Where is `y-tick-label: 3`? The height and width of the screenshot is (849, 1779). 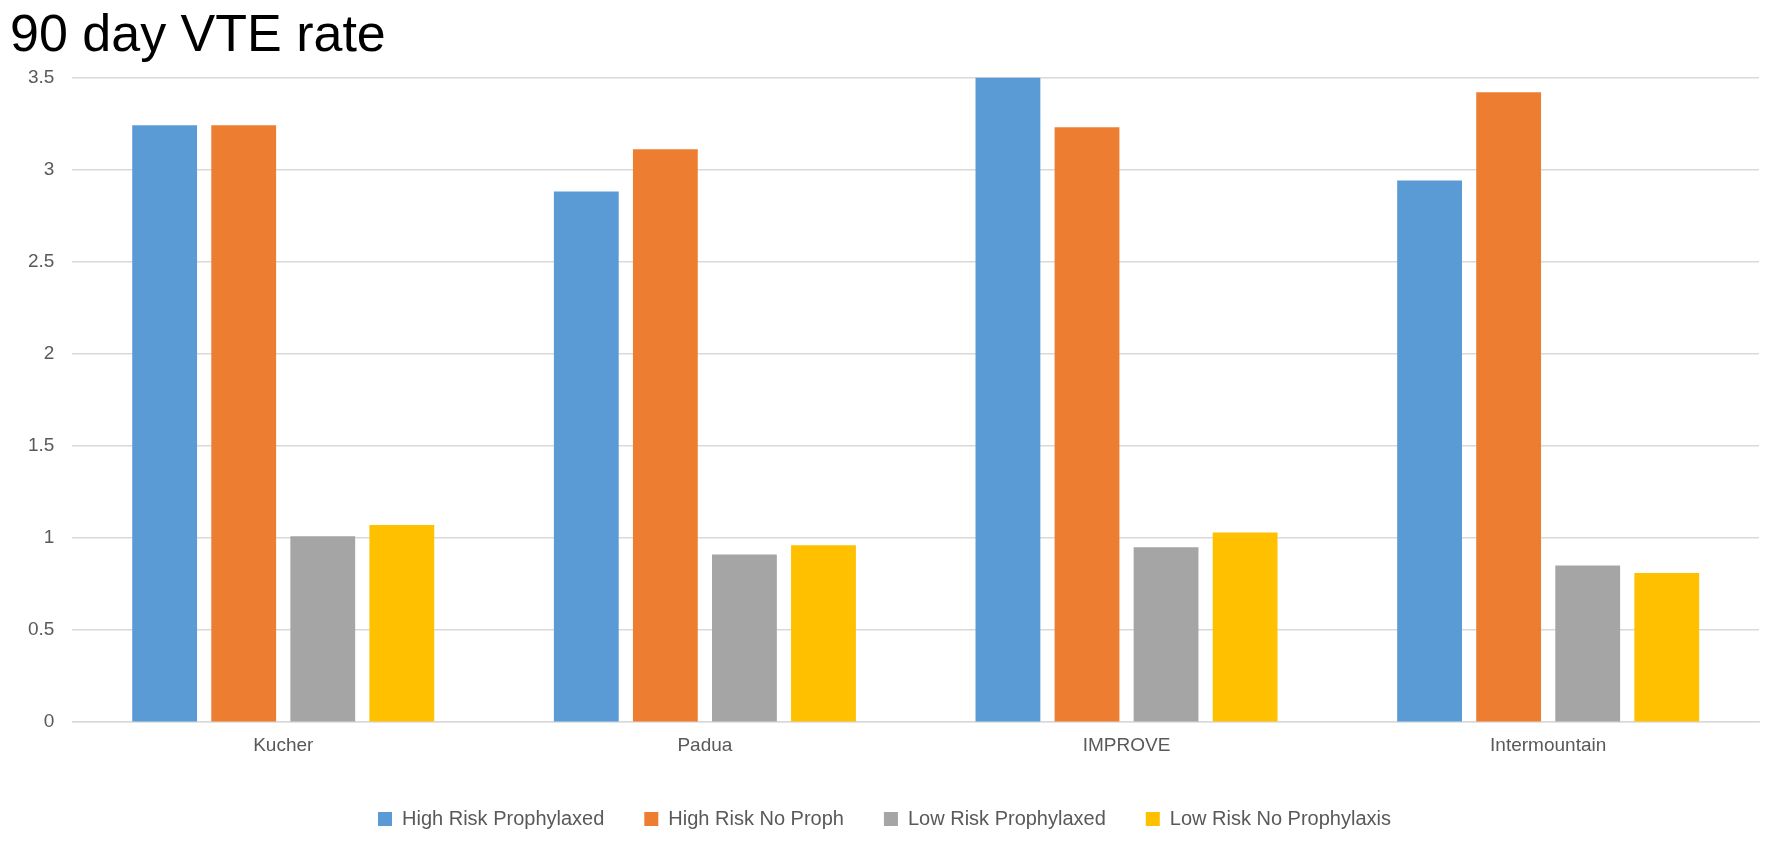
y-tick-label: 3 is located at coordinates (49, 168).